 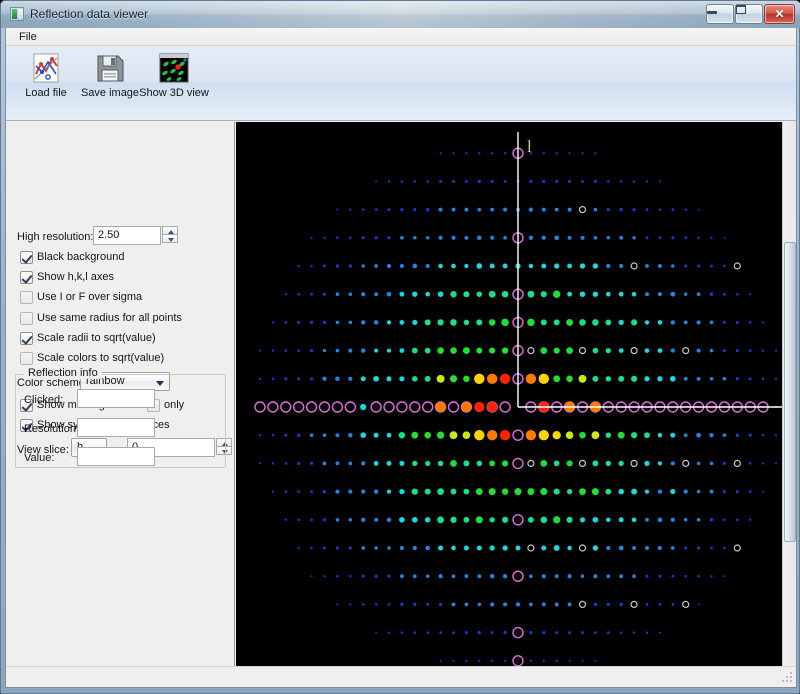 I want to click on high-resolution-spinner, so click(x=170, y=235).